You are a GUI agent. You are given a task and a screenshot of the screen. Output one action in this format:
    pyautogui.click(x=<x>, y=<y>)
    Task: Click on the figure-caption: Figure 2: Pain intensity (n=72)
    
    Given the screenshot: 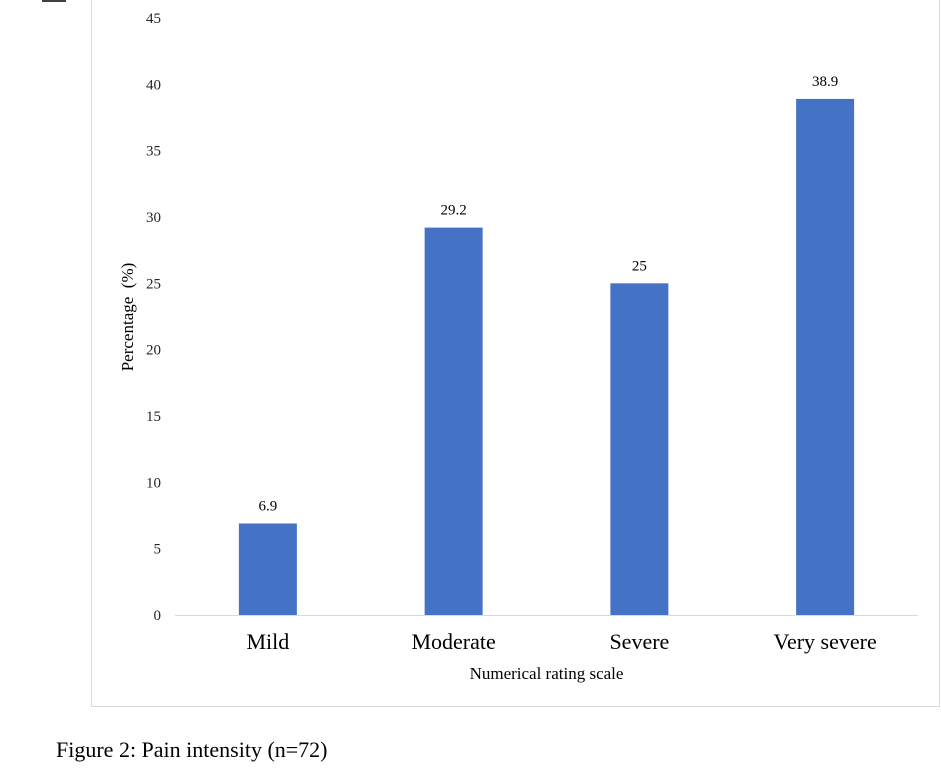 What is the action you would take?
    pyautogui.click(x=192, y=749)
    